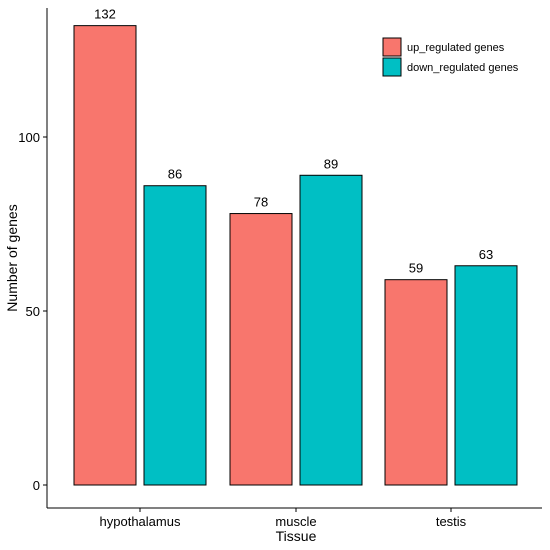 This screenshot has height=550, width=550. I want to click on y-ticks-group: 0 50 100, so click(32, 311).